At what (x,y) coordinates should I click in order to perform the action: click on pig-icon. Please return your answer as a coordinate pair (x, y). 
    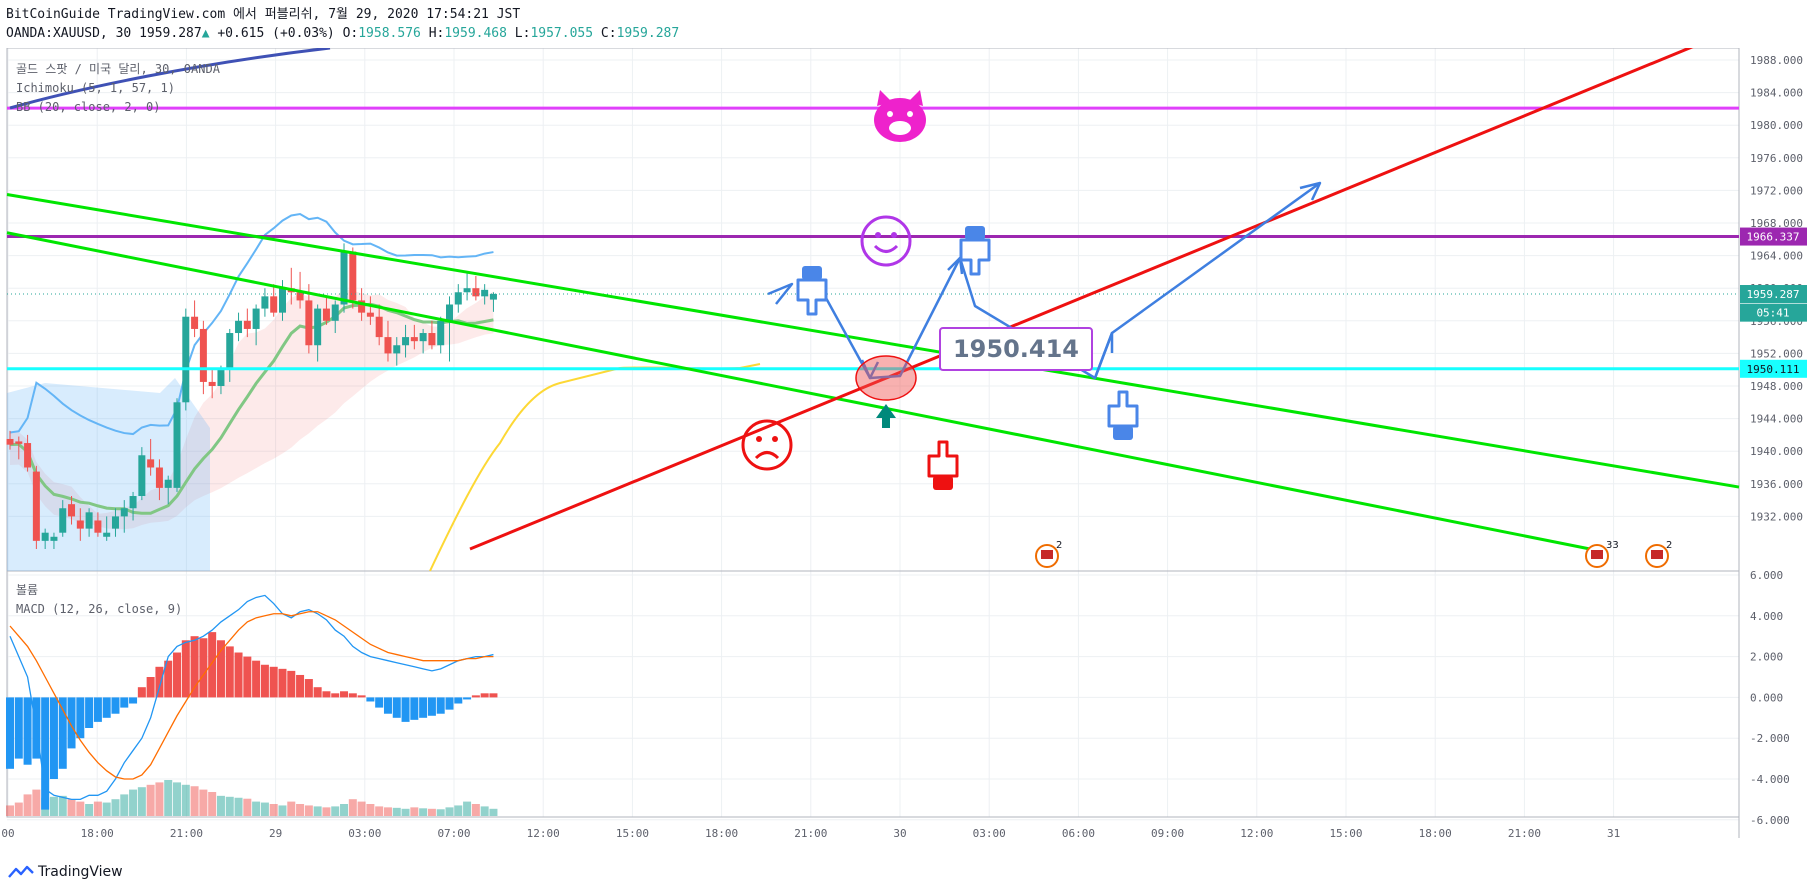
    Looking at the image, I should click on (900, 116).